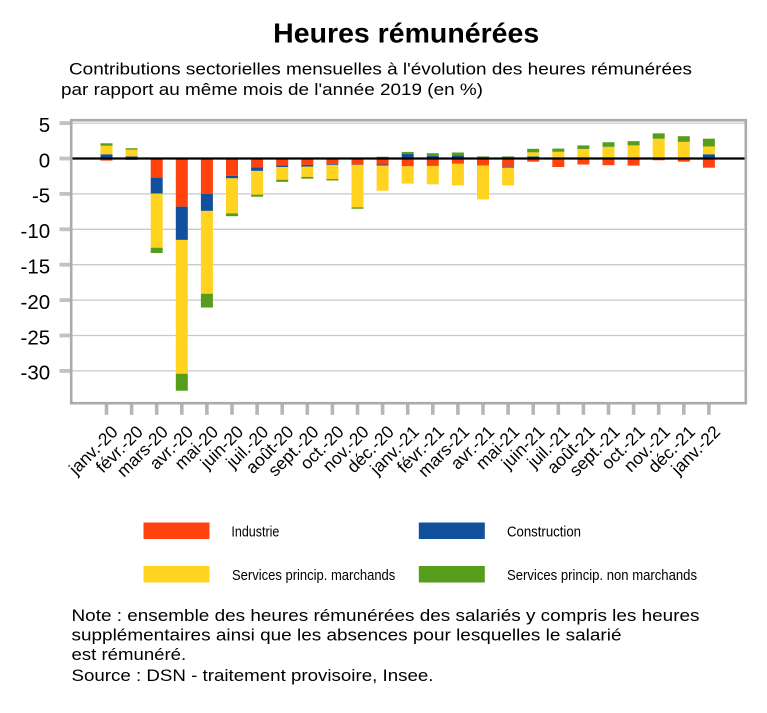 This screenshot has width=767, height=713. Describe the element at coordinates (36, 337) in the screenshot. I see `svg-text: -25` at that location.